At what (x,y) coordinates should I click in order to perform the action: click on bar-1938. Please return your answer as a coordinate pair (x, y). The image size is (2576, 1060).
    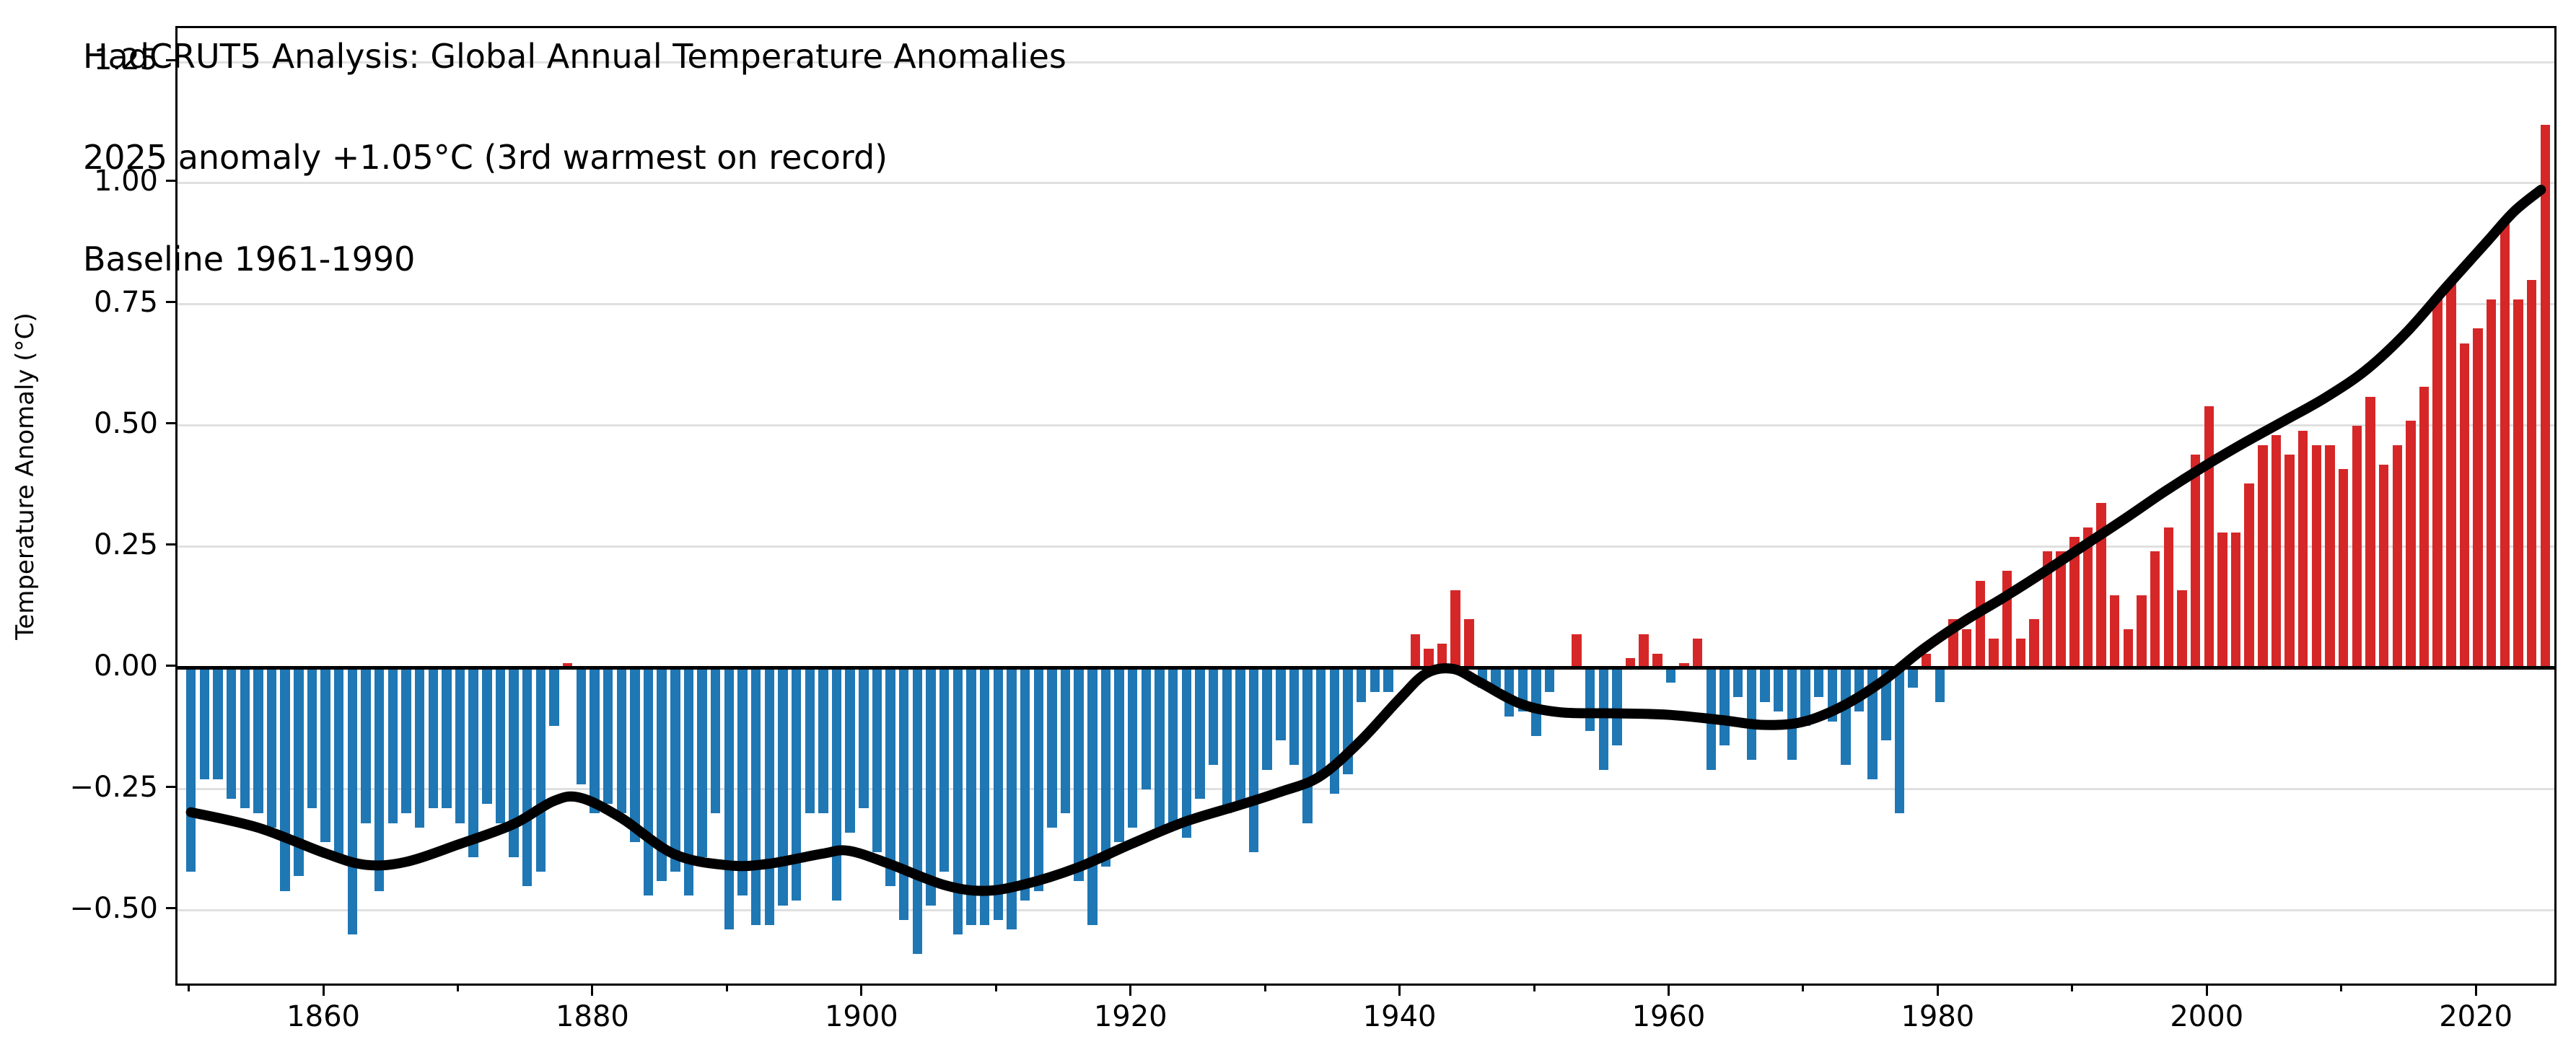
    Looking at the image, I should click on (1375, 680).